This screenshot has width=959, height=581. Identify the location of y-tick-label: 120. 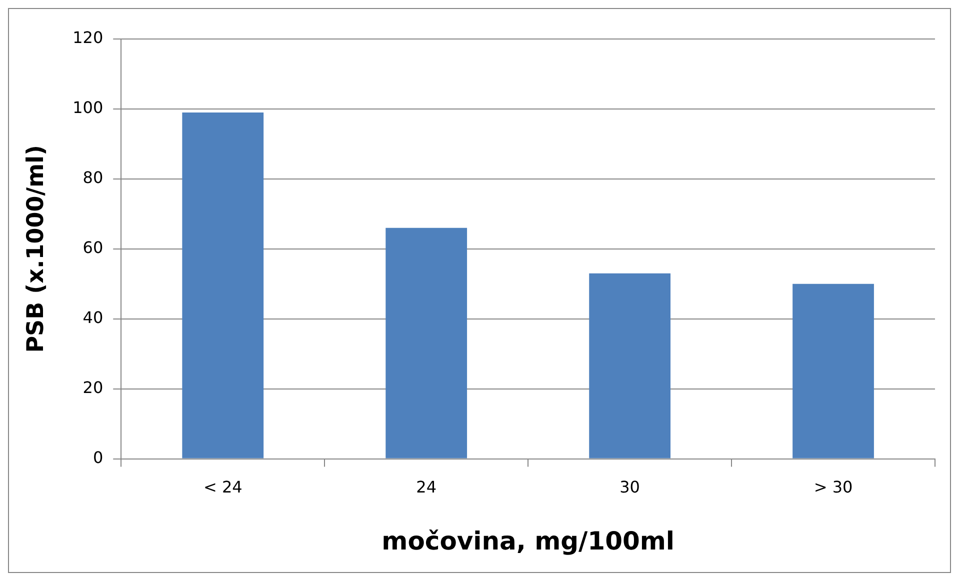
(88, 38).